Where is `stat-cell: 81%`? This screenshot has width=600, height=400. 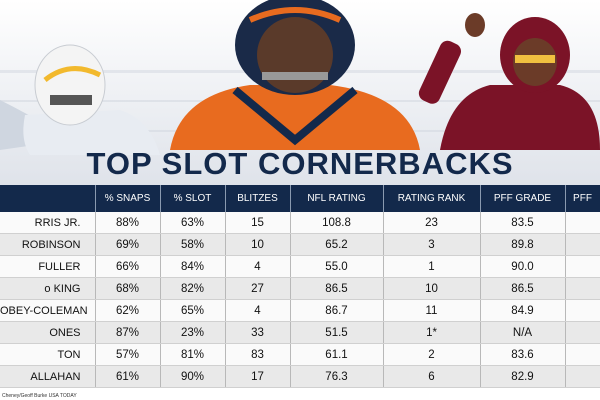 stat-cell: 81% is located at coordinates (193, 354).